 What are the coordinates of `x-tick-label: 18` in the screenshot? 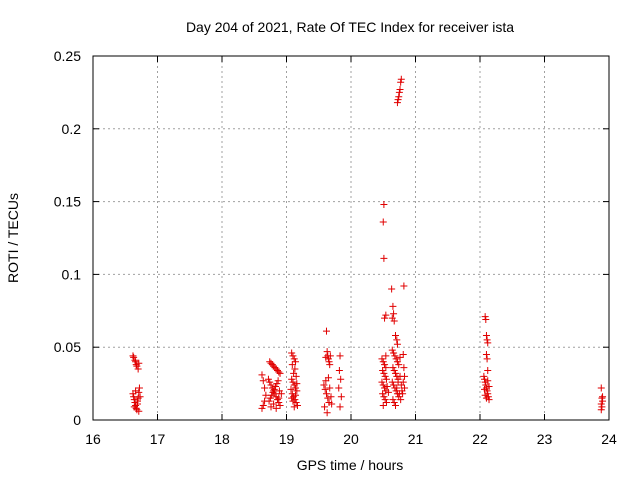 It's located at (222, 439).